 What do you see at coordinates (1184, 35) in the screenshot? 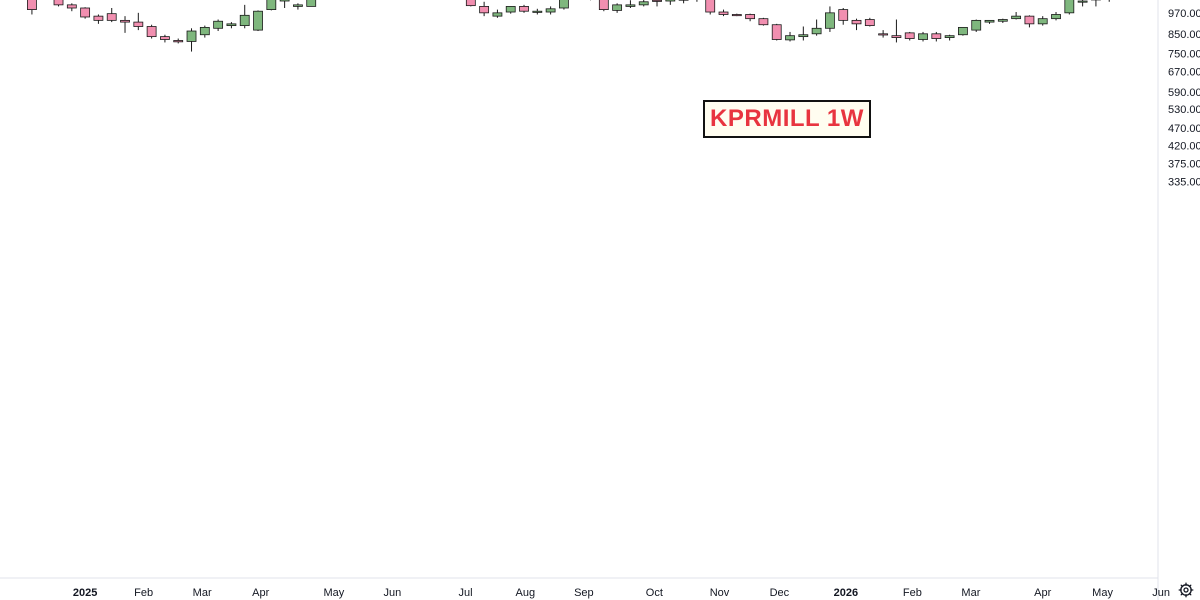
I see `y-tick-label: 850.00` at bounding box center [1184, 35].